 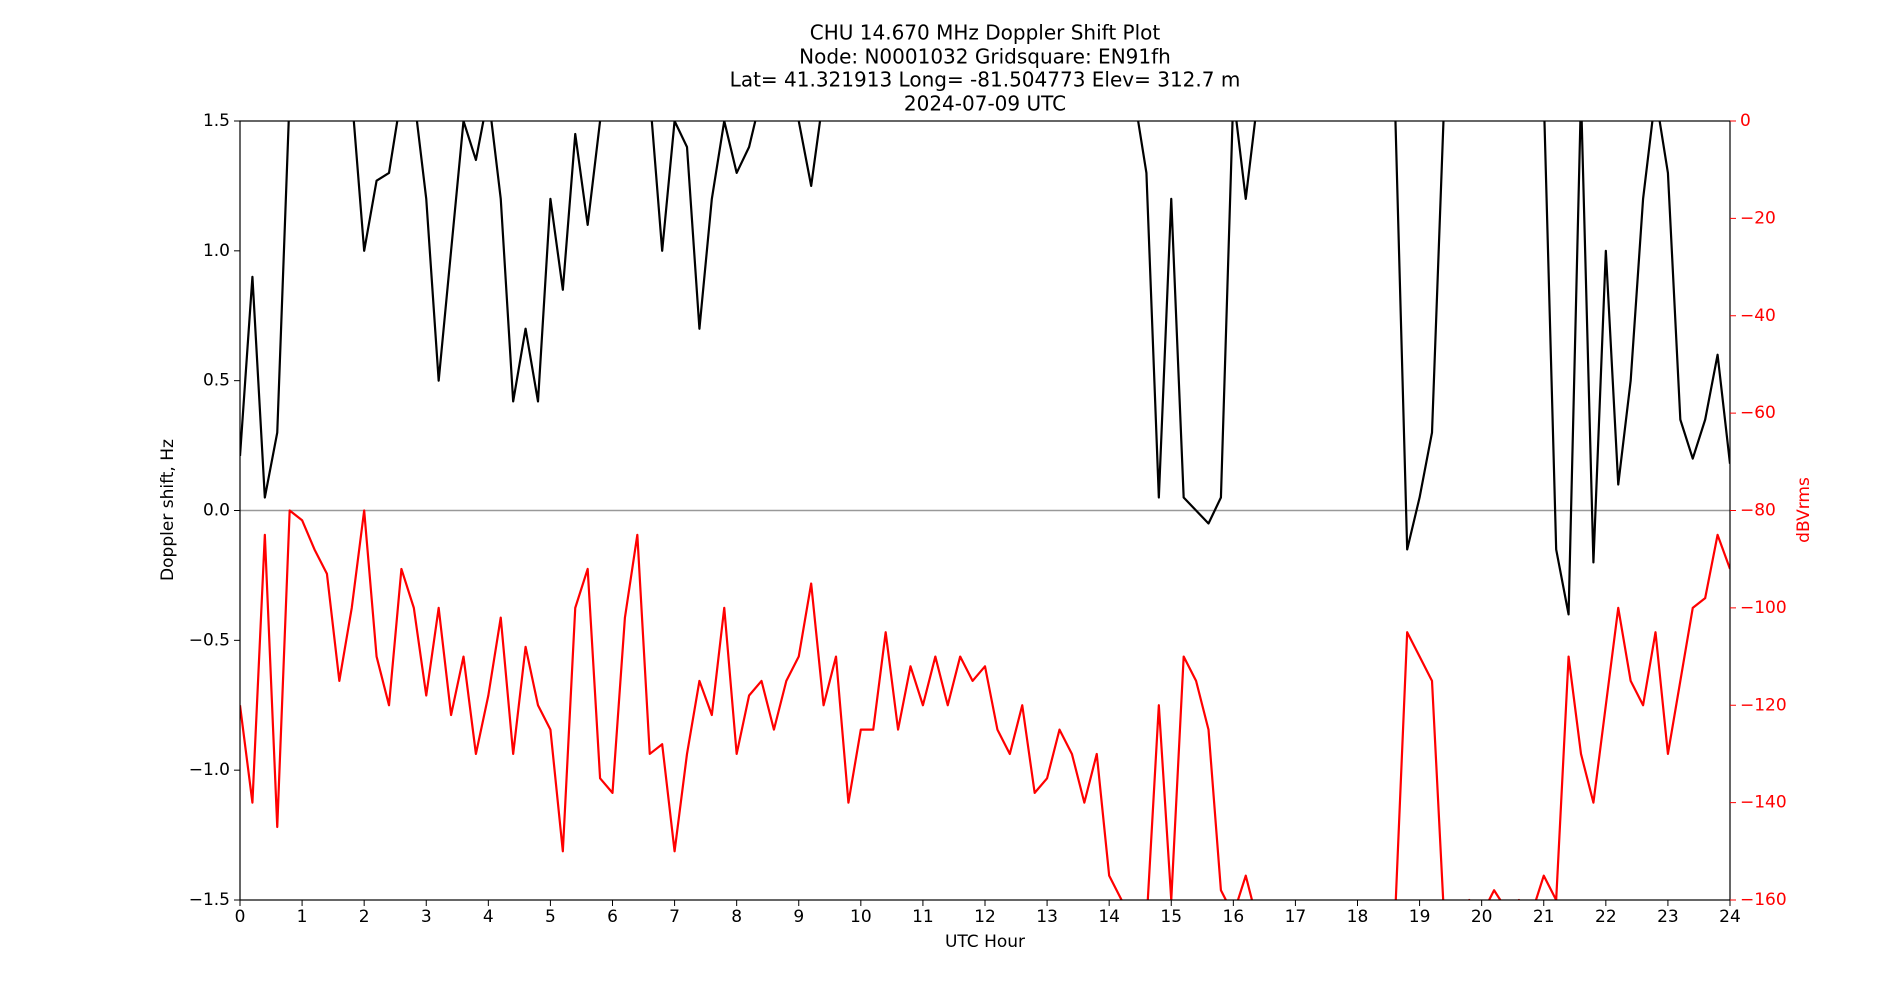 What do you see at coordinates (209, 640) in the screenshot?
I see `y-tick-label: −0.5` at bounding box center [209, 640].